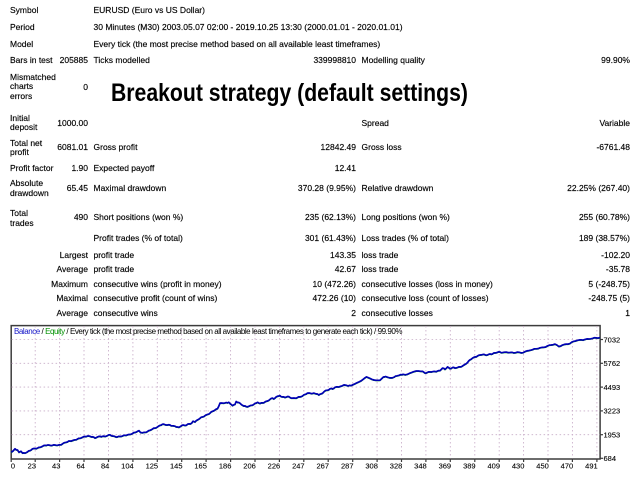 The image size is (640, 480). I want to click on svg-text: 145, so click(176, 466).